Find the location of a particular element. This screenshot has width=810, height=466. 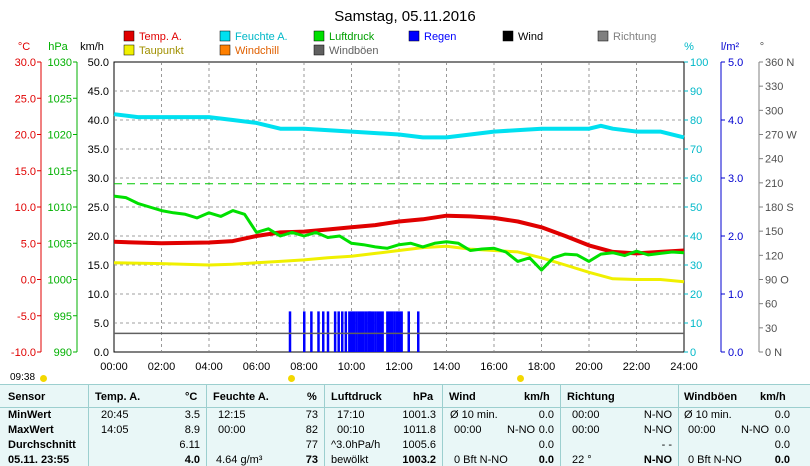

header-pressure-unit: hPa is located at coordinates (423, 397).